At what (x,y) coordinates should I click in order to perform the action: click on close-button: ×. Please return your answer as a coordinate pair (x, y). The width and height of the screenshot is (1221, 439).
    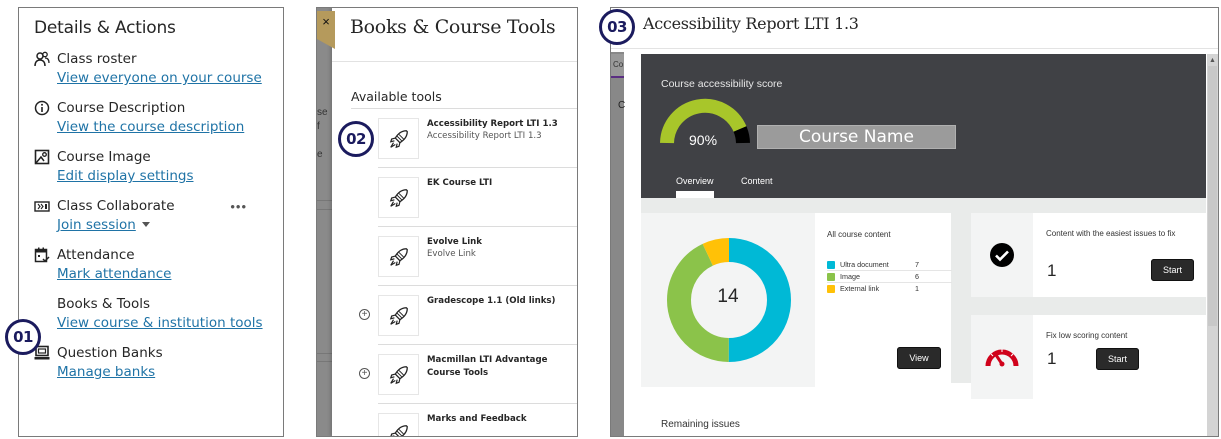
    Looking at the image, I should click on (326, 25).